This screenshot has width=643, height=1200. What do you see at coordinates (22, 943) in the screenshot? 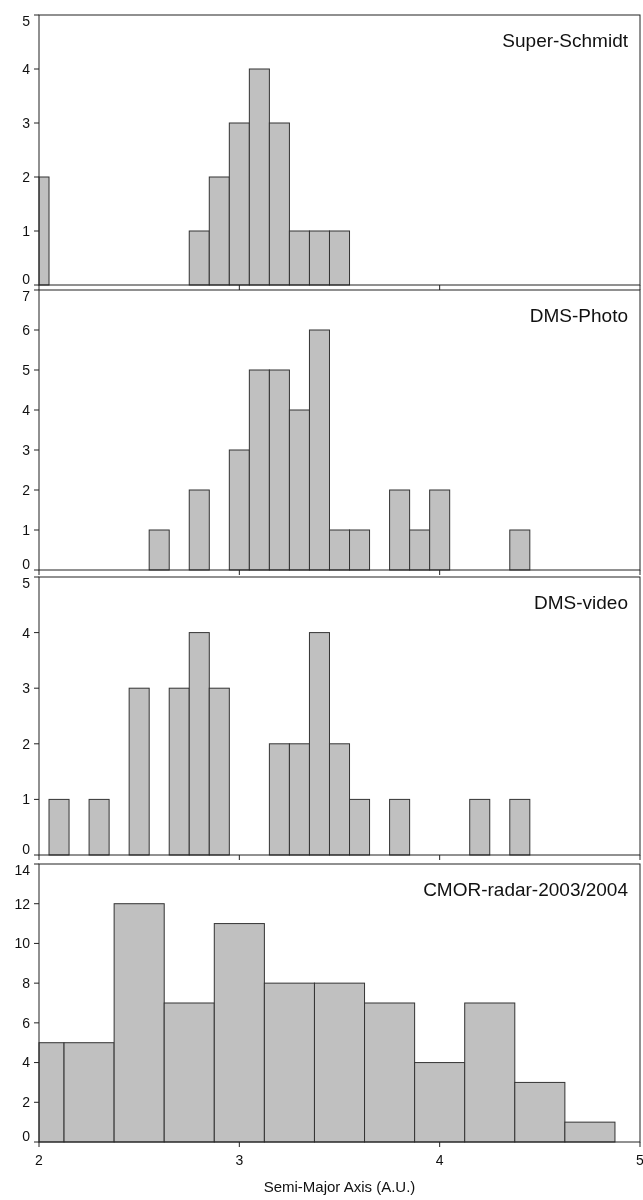
I see `y-tick-label: 10` at bounding box center [22, 943].